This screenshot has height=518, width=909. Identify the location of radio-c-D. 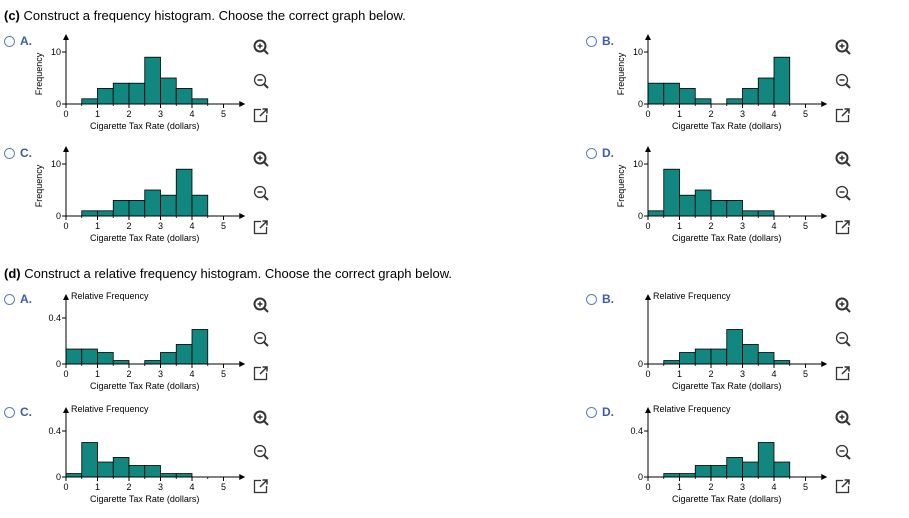
(591, 153).